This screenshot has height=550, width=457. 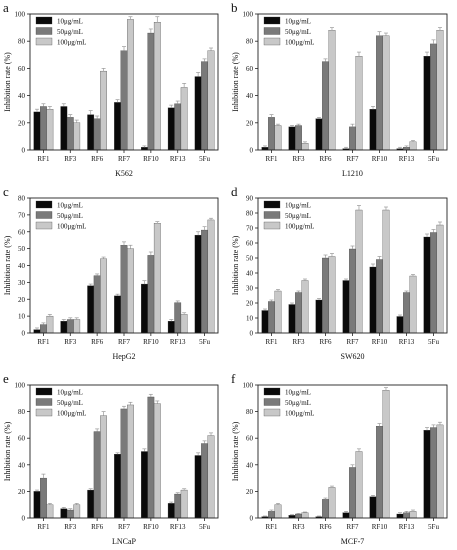 I want to click on x-tick-label: RF10, so click(x=380, y=159).